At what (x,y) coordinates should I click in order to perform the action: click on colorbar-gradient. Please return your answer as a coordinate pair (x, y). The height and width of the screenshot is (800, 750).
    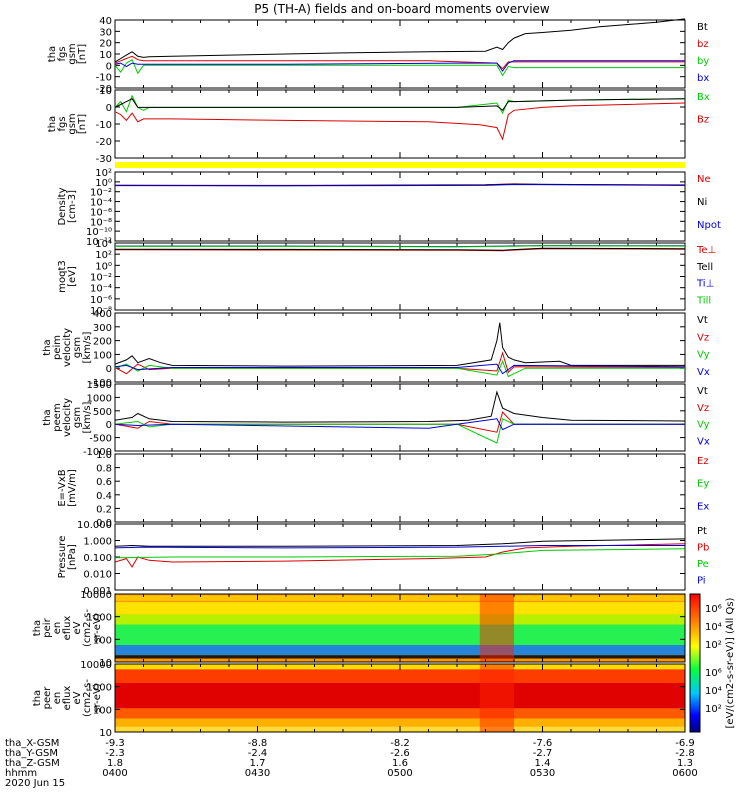
    Looking at the image, I should click on (695, 663).